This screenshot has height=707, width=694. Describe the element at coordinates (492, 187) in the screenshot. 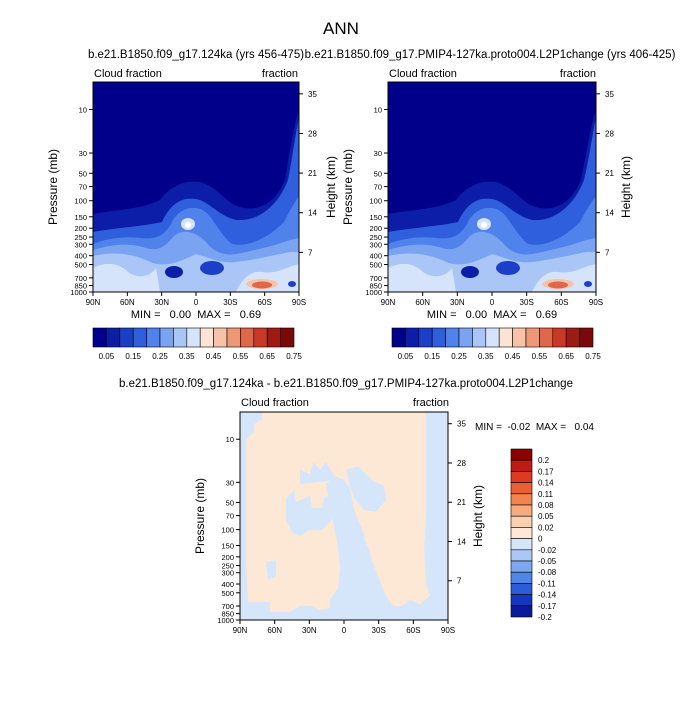

I see `panel-2-contours` at that location.